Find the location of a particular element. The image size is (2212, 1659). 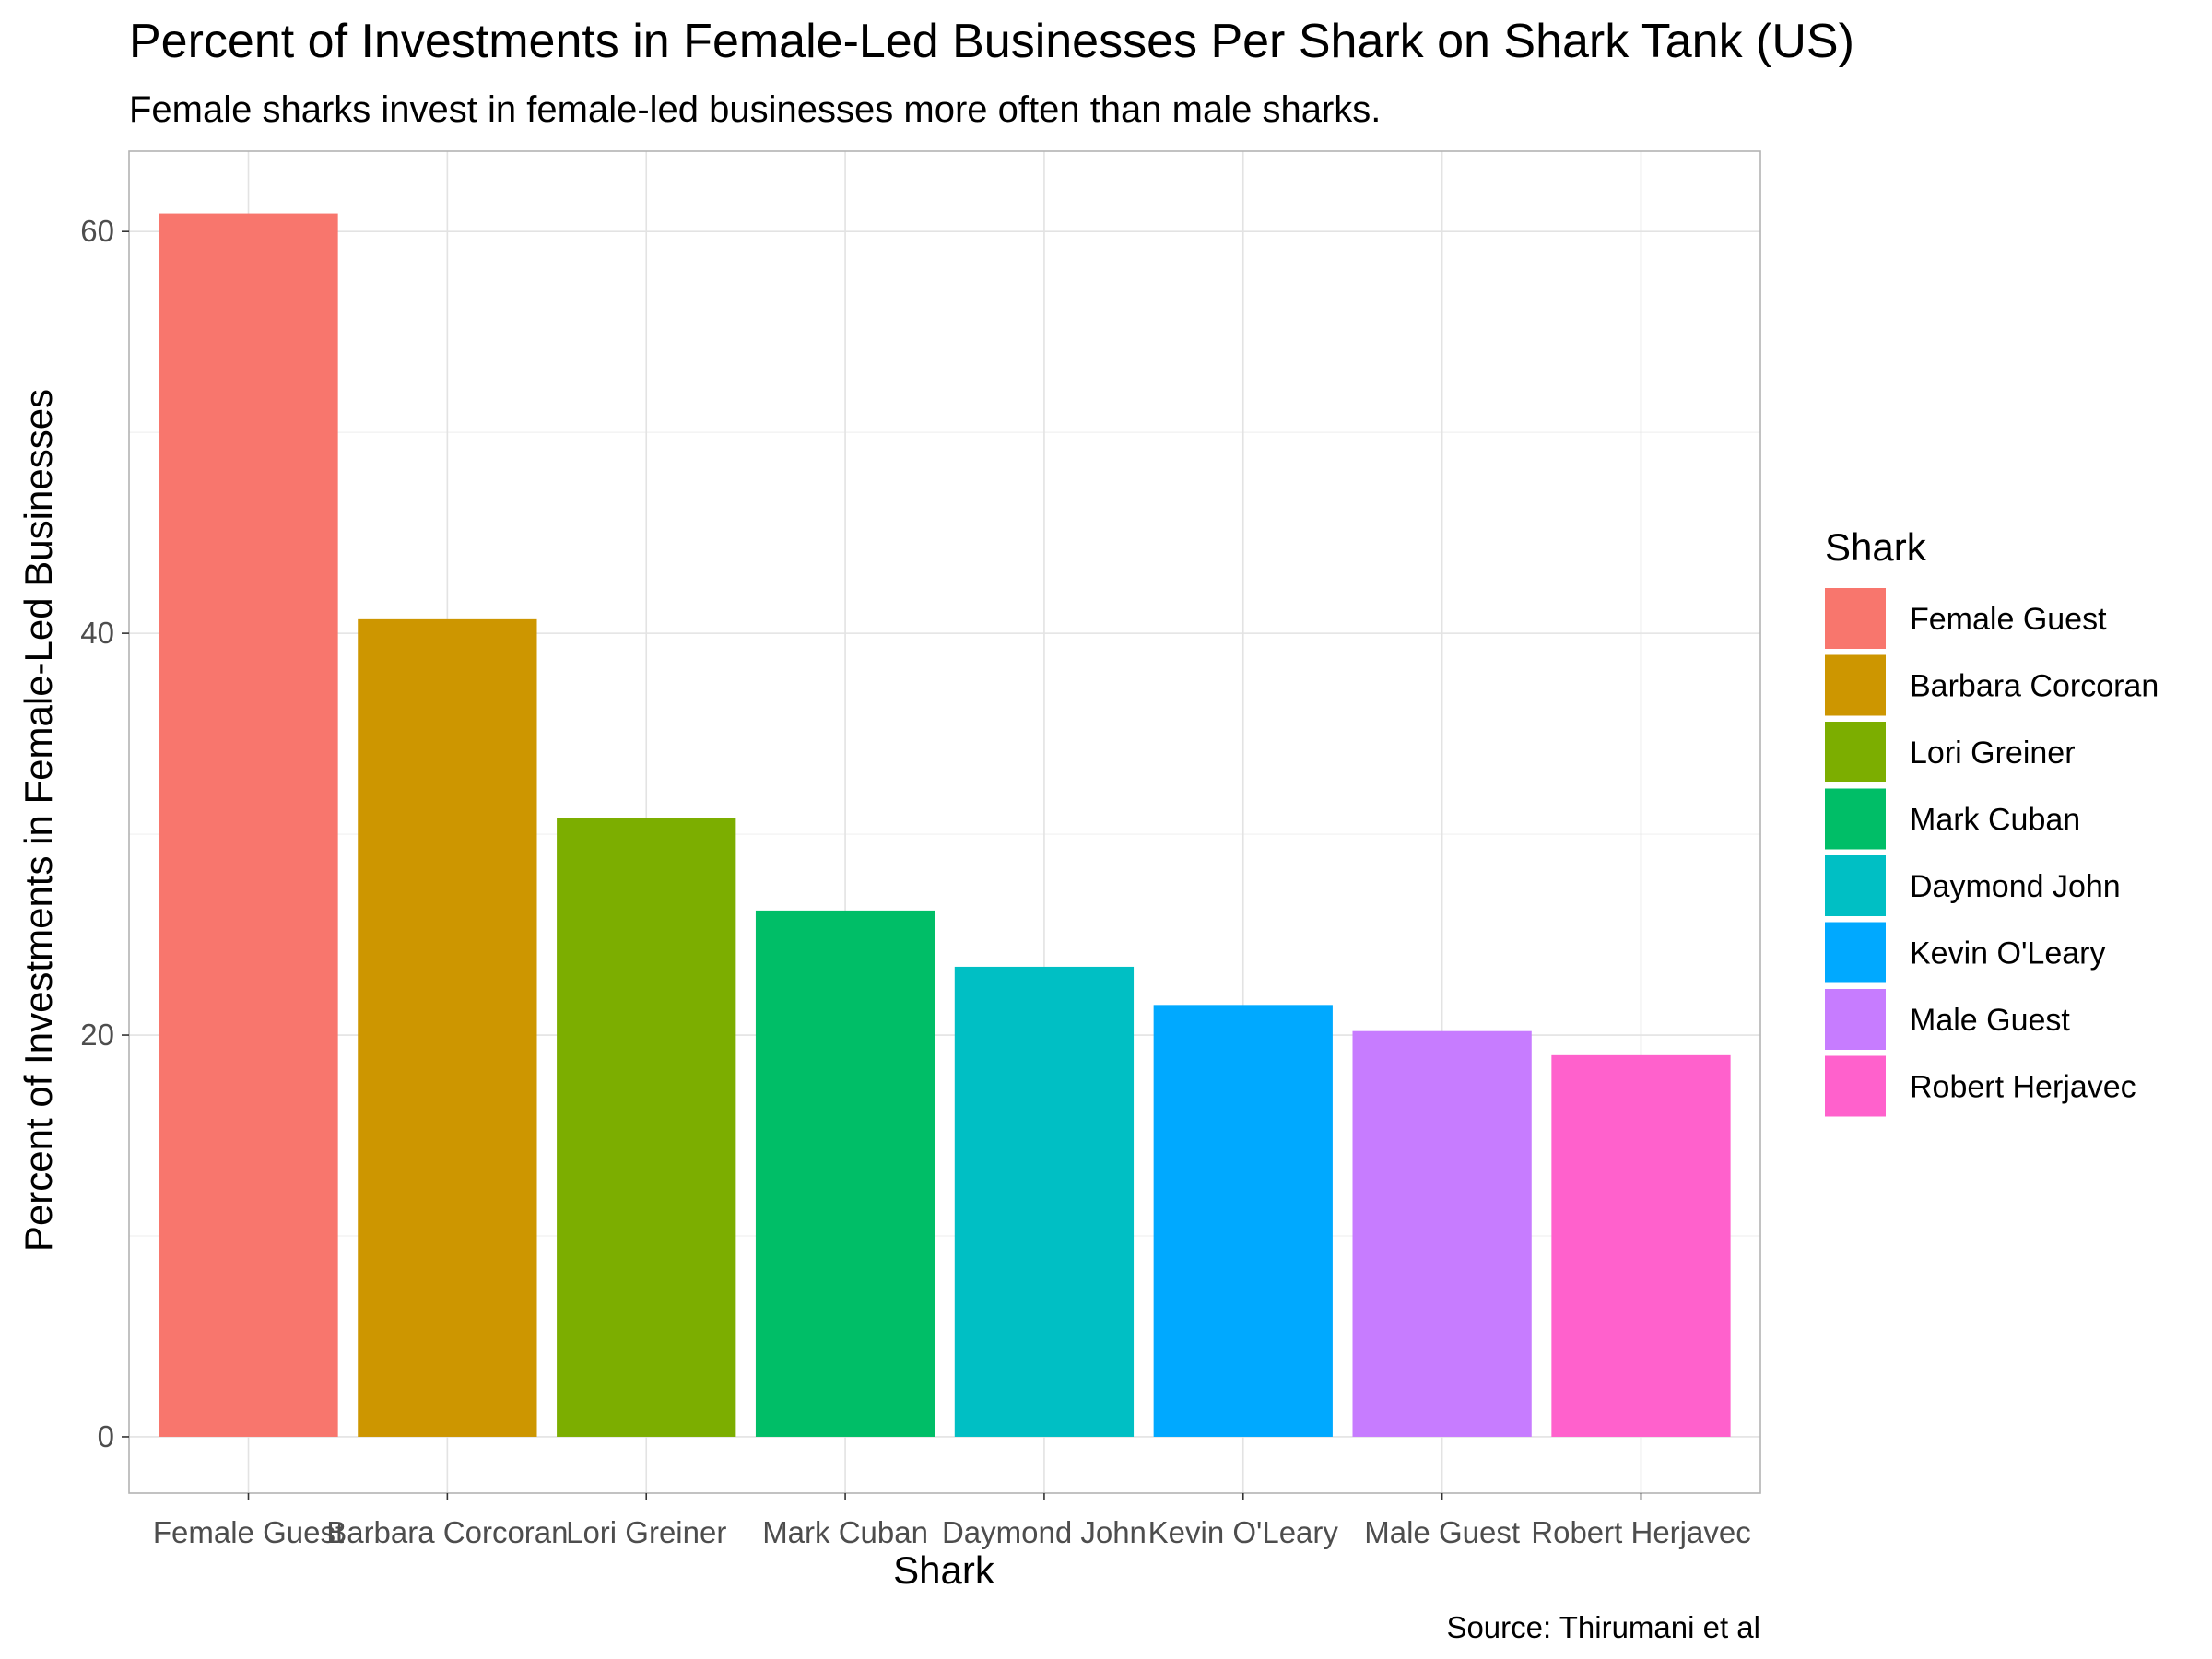

x-axis-title: Shark is located at coordinates (944, 1570).